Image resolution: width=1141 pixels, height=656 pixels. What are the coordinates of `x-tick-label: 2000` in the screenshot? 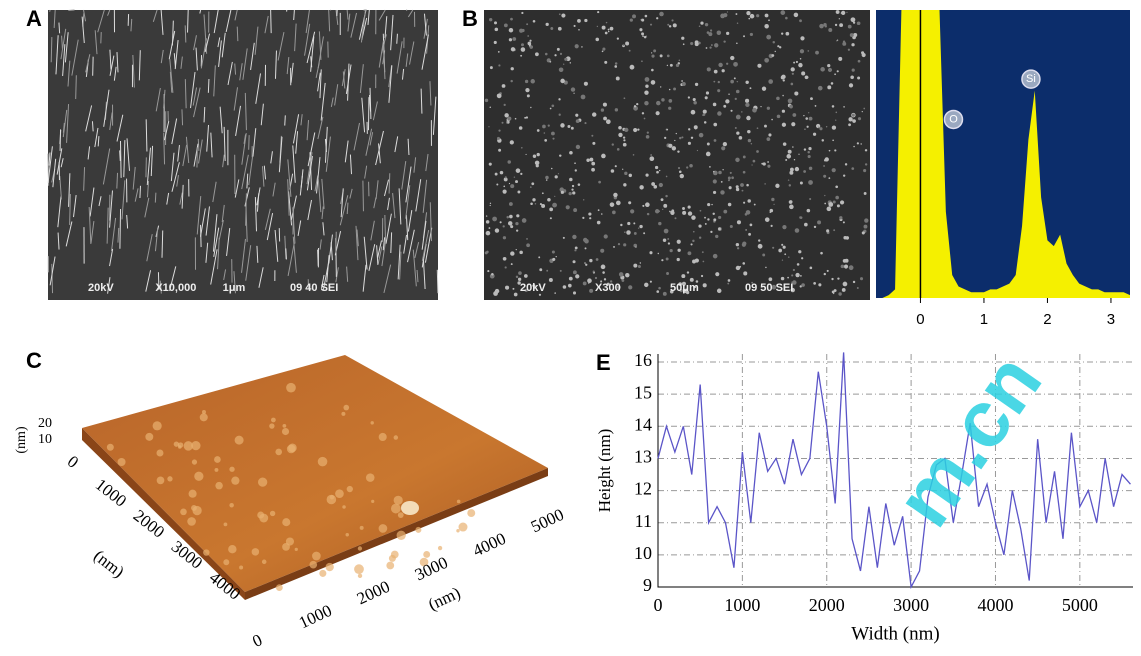 It's located at (373, 593).